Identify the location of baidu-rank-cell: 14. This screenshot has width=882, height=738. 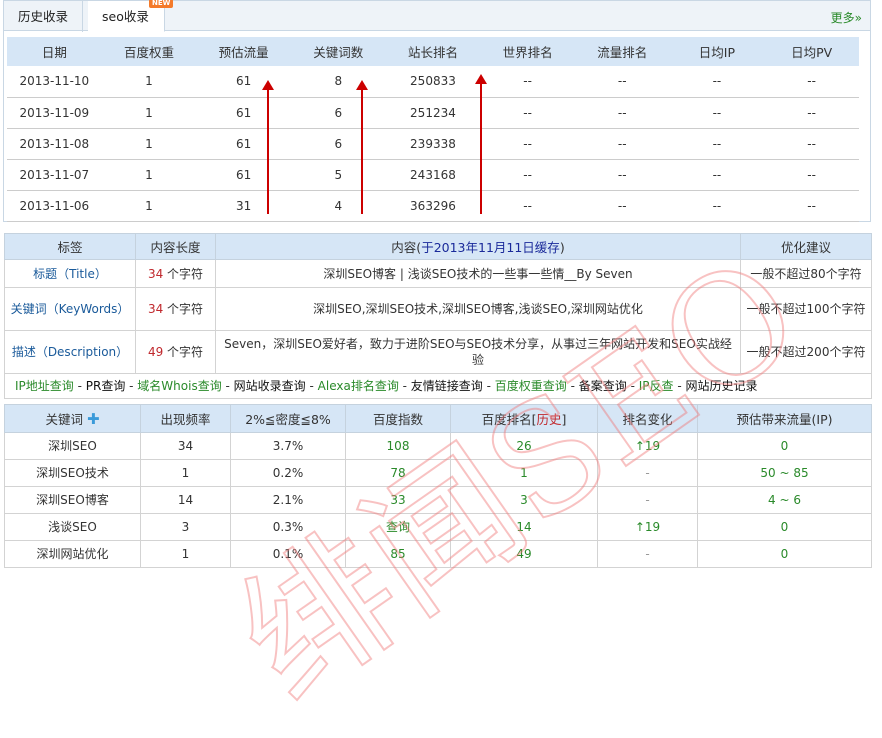
(524, 527).